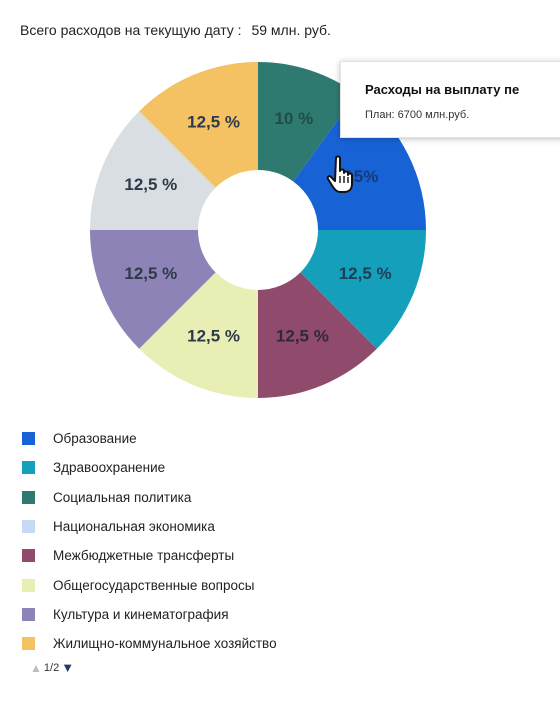 Image resolution: width=560 pixels, height=702 pixels. Describe the element at coordinates (36, 667) in the screenshot. I see `page-up-icon: ▲` at that location.